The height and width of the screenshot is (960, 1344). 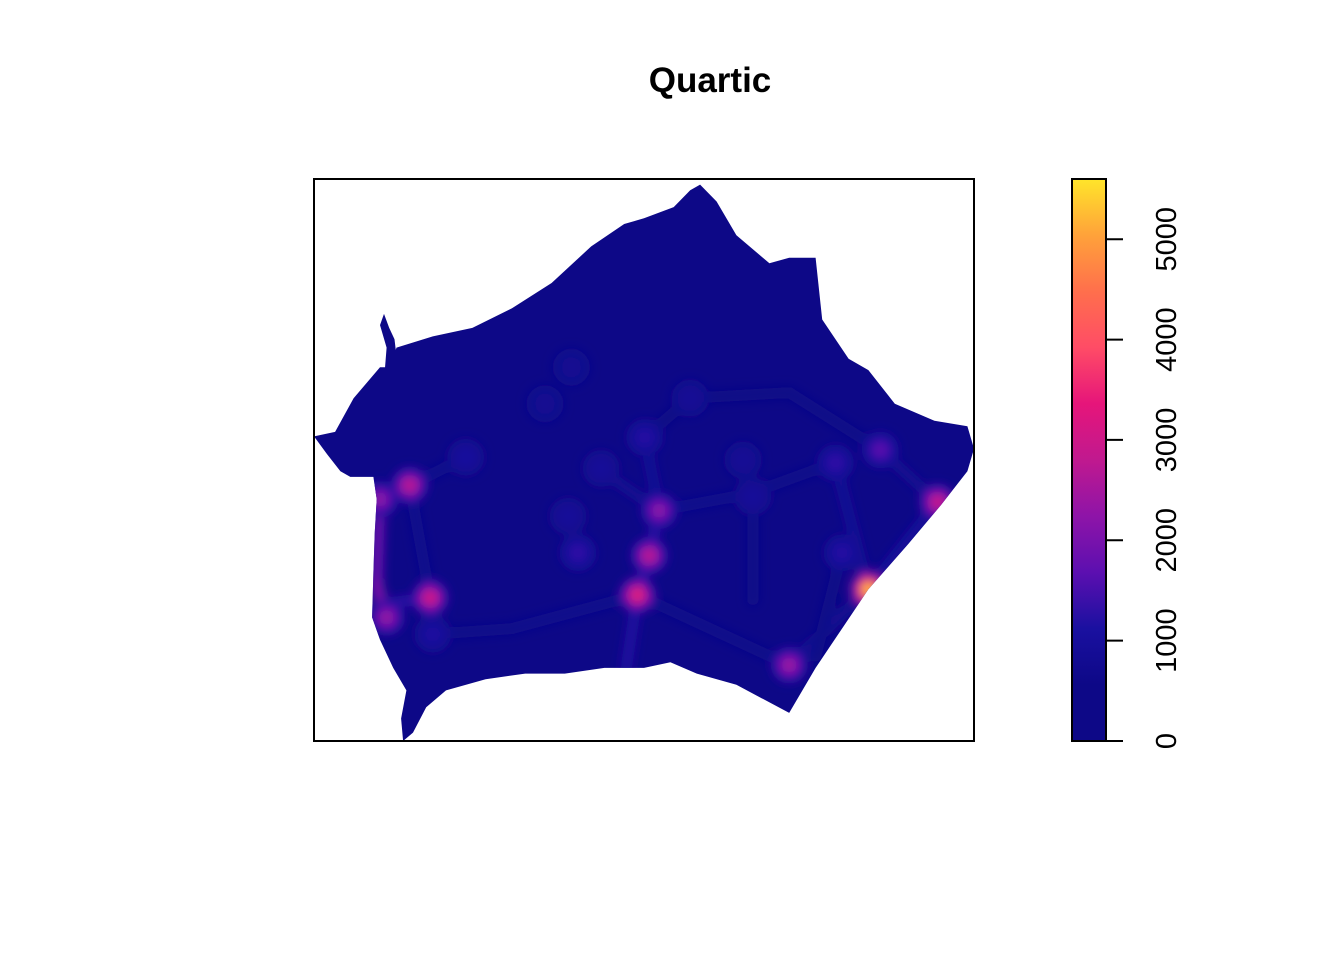 What do you see at coordinates (710, 80) in the screenshot?
I see `chart-title: Quartic` at bounding box center [710, 80].